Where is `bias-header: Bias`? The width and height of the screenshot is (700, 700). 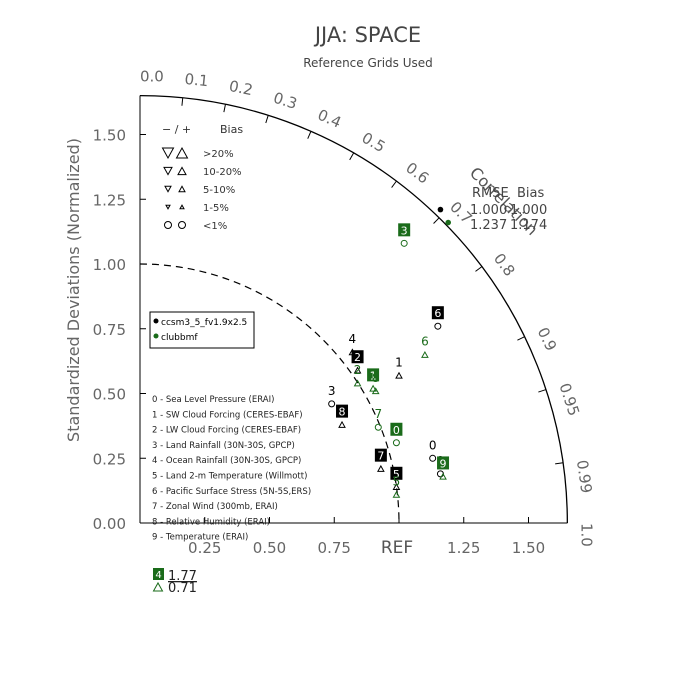
bias-header: Bias is located at coordinates (530, 193).